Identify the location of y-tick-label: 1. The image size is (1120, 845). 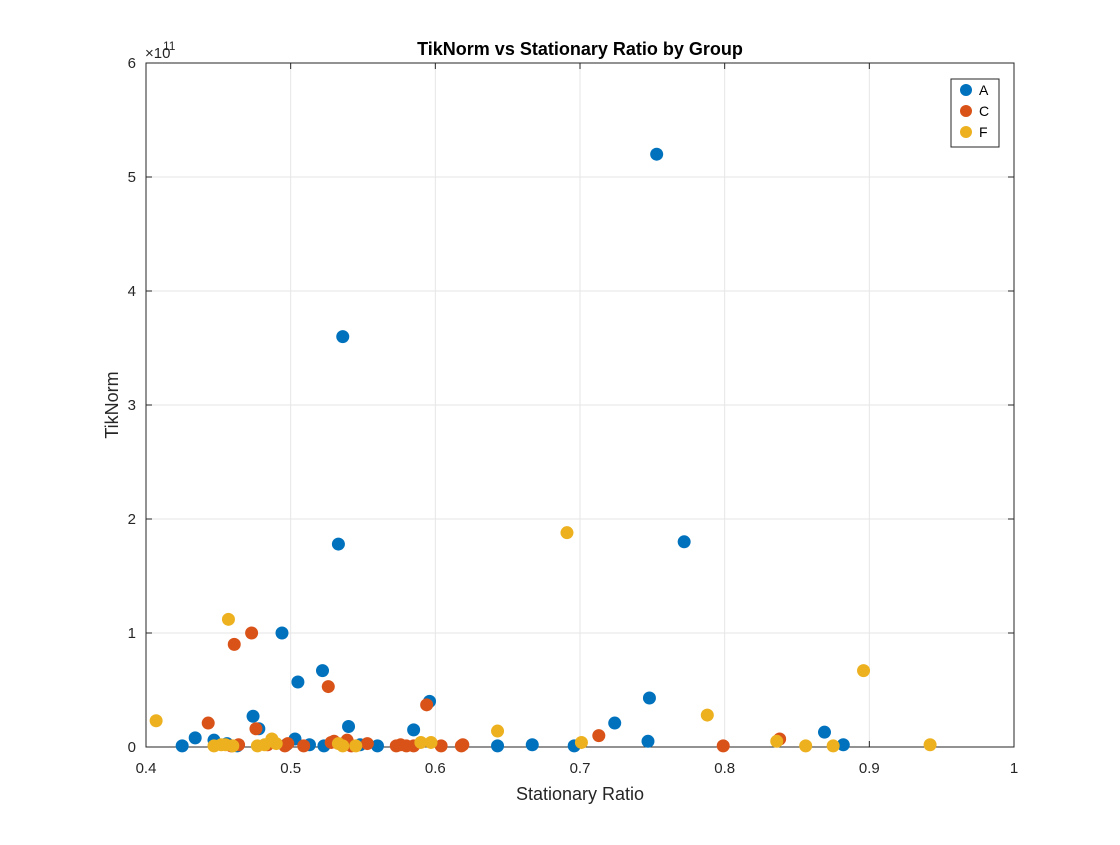
(132, 633).